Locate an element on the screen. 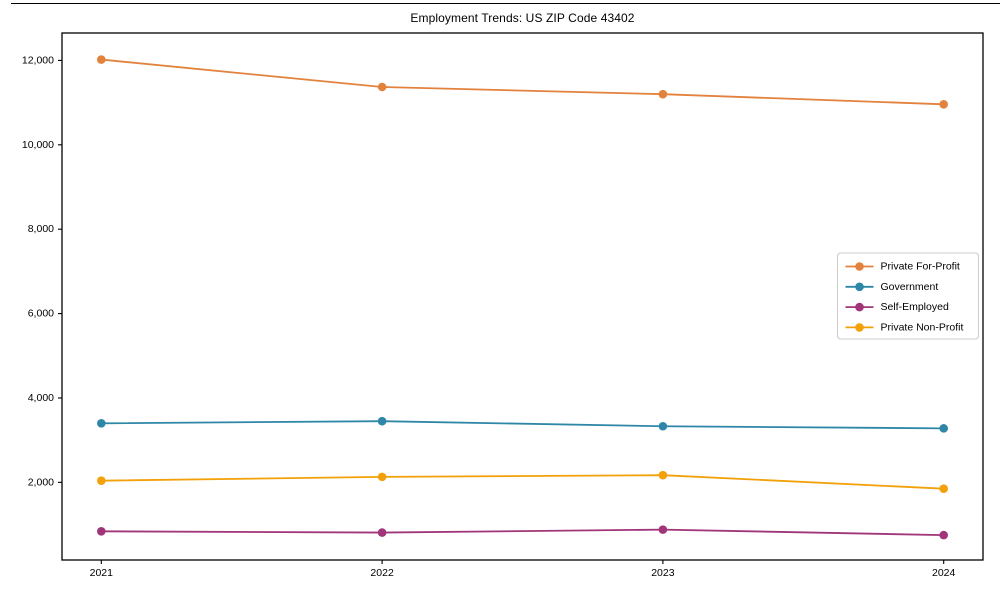  series-line-private-for-profit is located at coordinates (522, 82).